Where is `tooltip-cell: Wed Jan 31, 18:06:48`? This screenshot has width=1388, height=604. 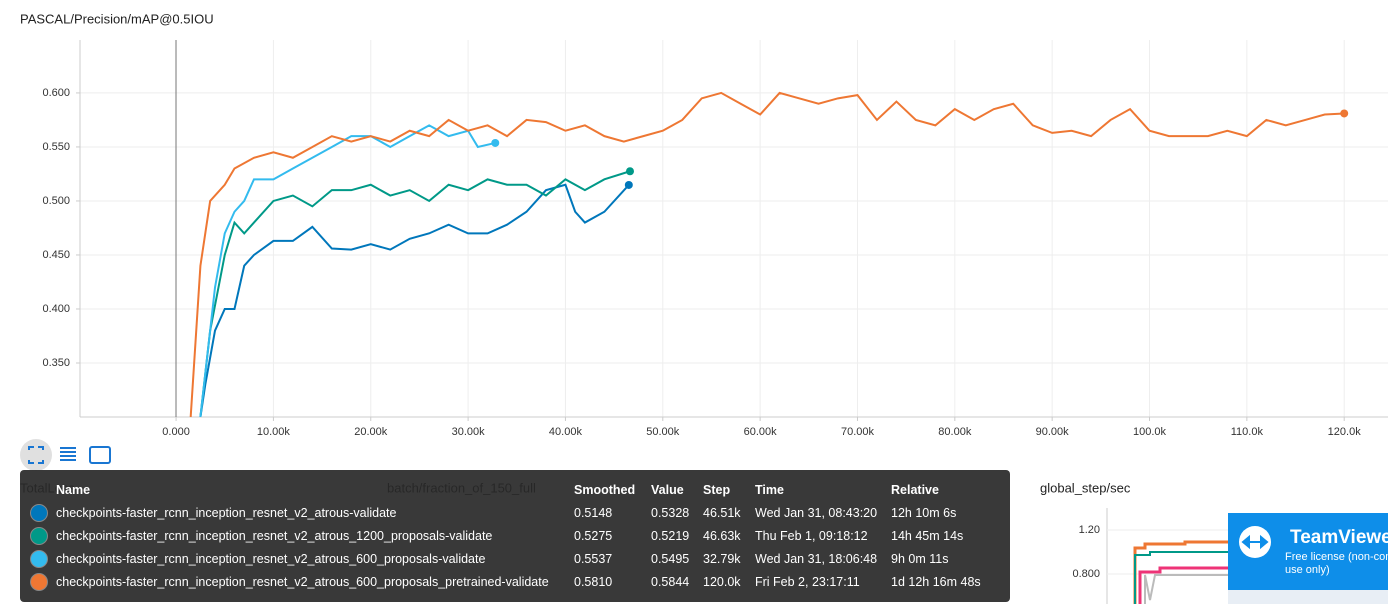 tooltip-cell: Wed Jan 31, 18:06:48 is located at coordinates (816, 558).